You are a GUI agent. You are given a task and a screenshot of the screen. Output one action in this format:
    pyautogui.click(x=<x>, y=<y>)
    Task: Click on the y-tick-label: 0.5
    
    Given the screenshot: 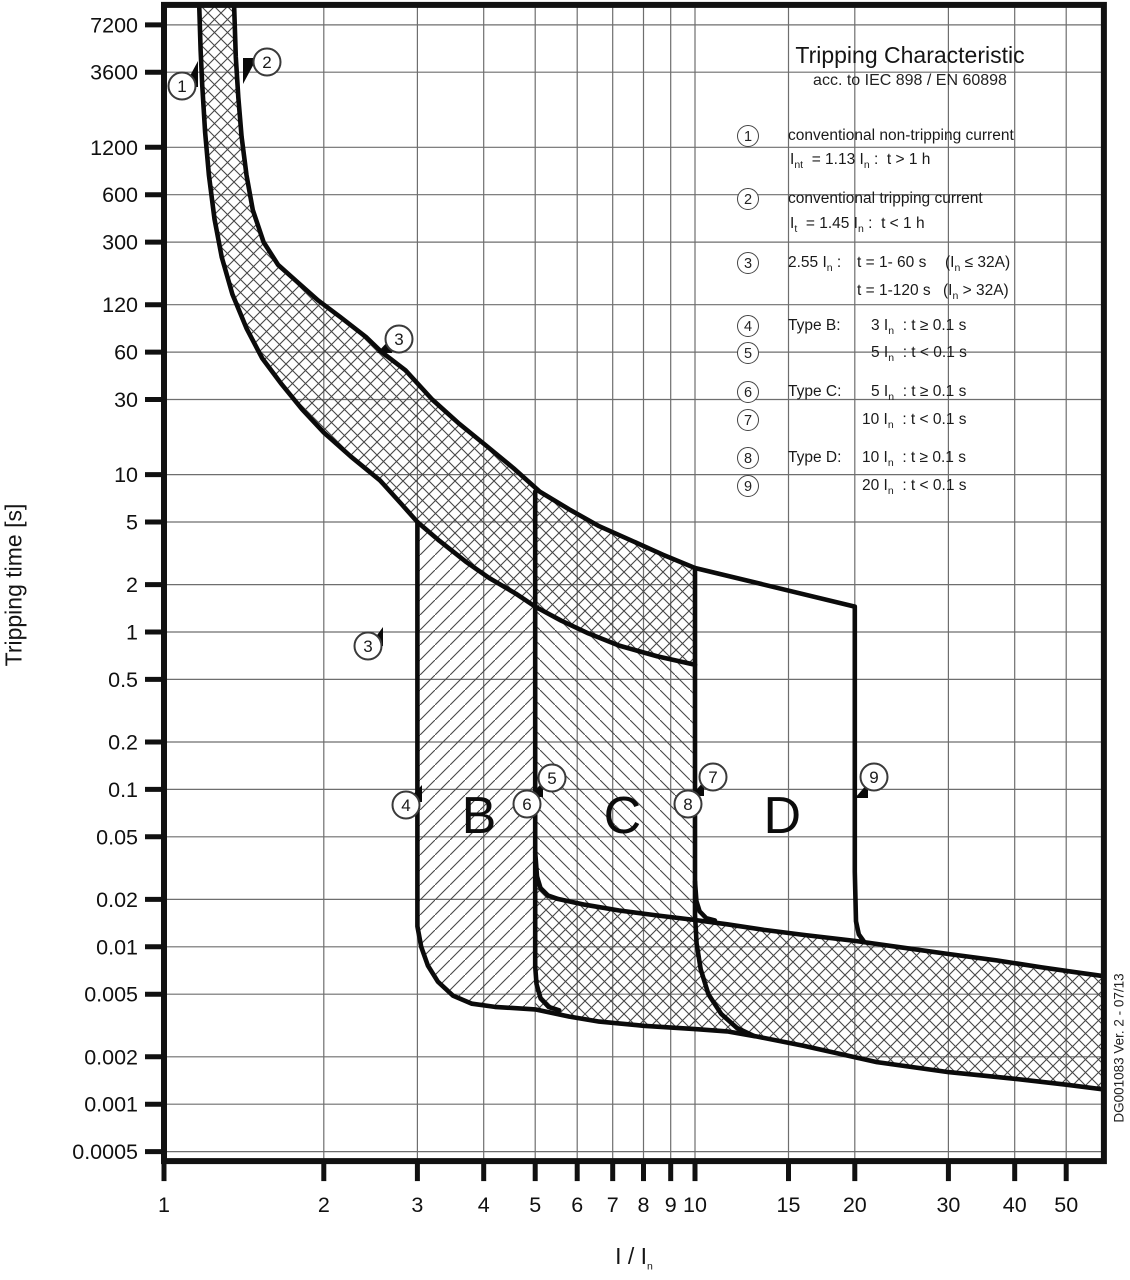 What is the action you would take?
    pyautogui.click(x=123, y=680)
    